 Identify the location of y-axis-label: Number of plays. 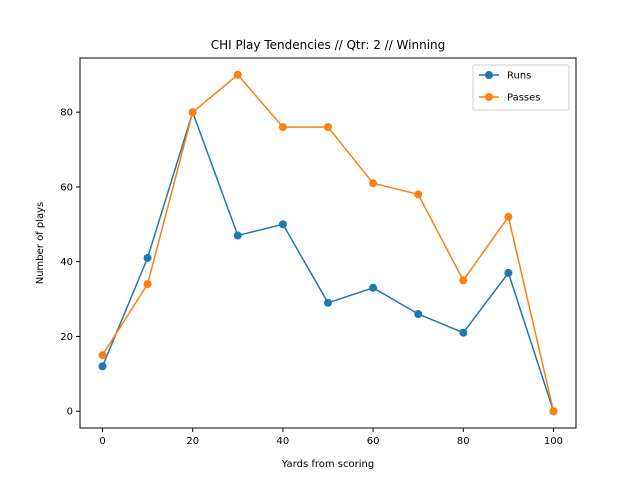
(40, 243).